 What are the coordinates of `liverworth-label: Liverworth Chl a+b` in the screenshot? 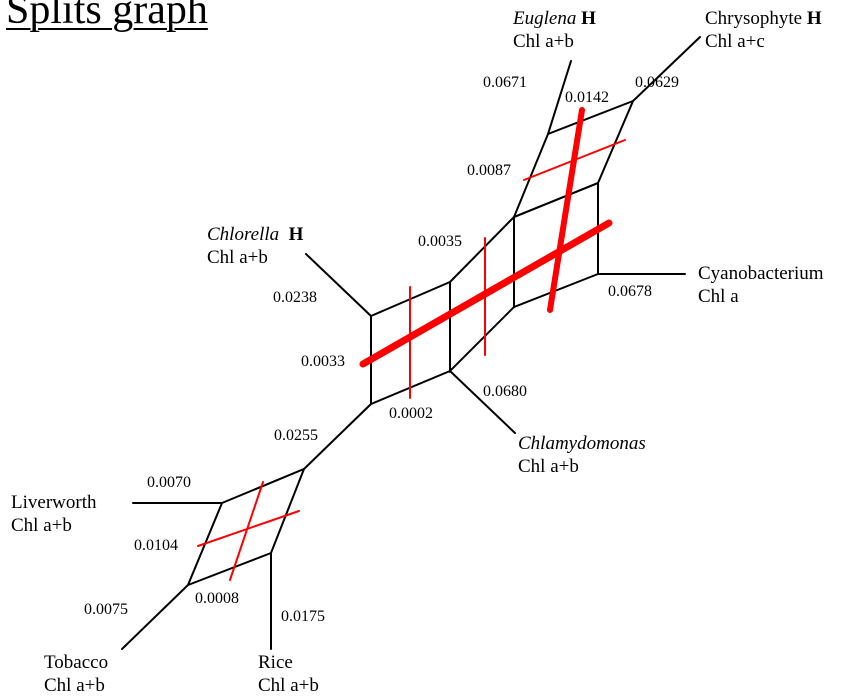 It's located at (53, 514).